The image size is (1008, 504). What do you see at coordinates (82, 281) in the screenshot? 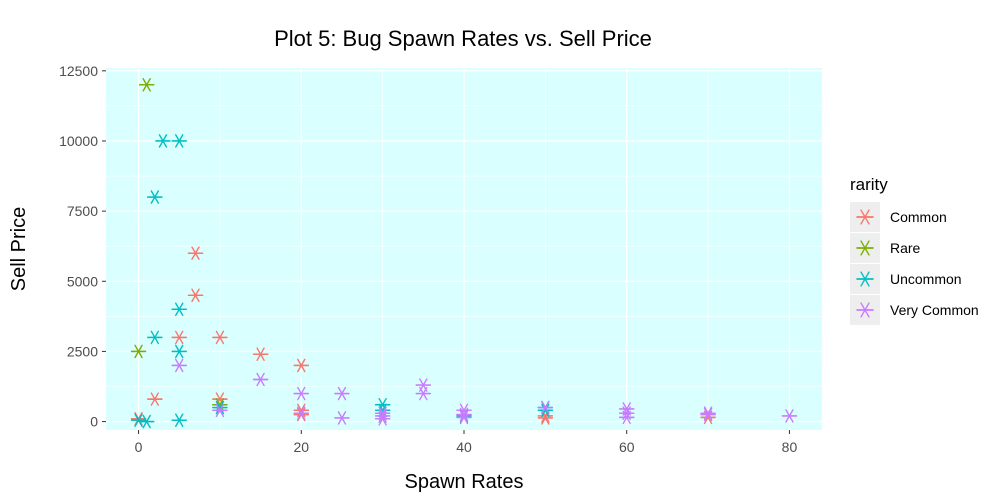
I see `y-tick-label: 5000` at bounding box center [82, 281].